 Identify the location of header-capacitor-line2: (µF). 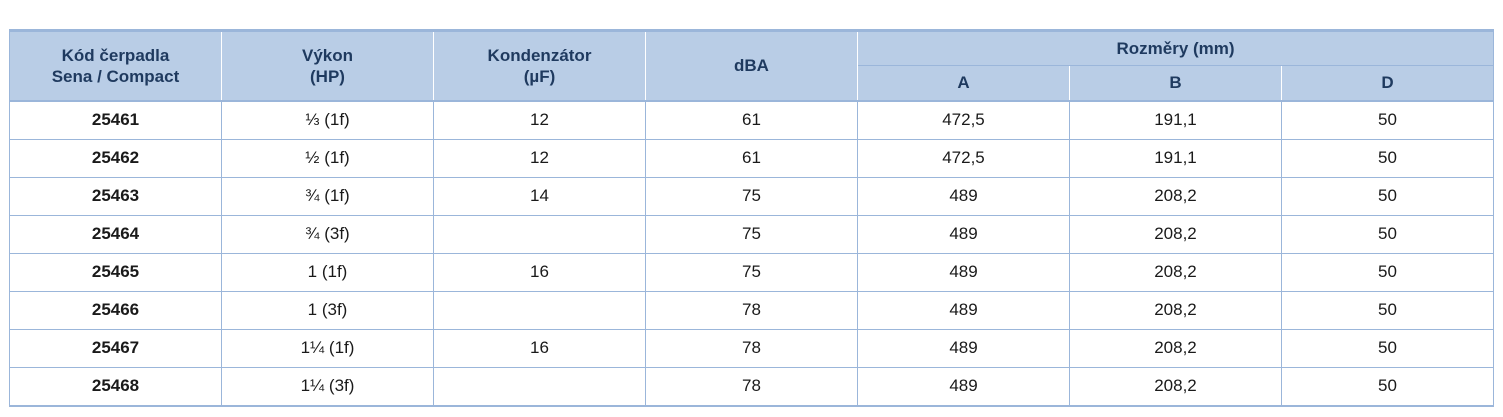
(539, 76).